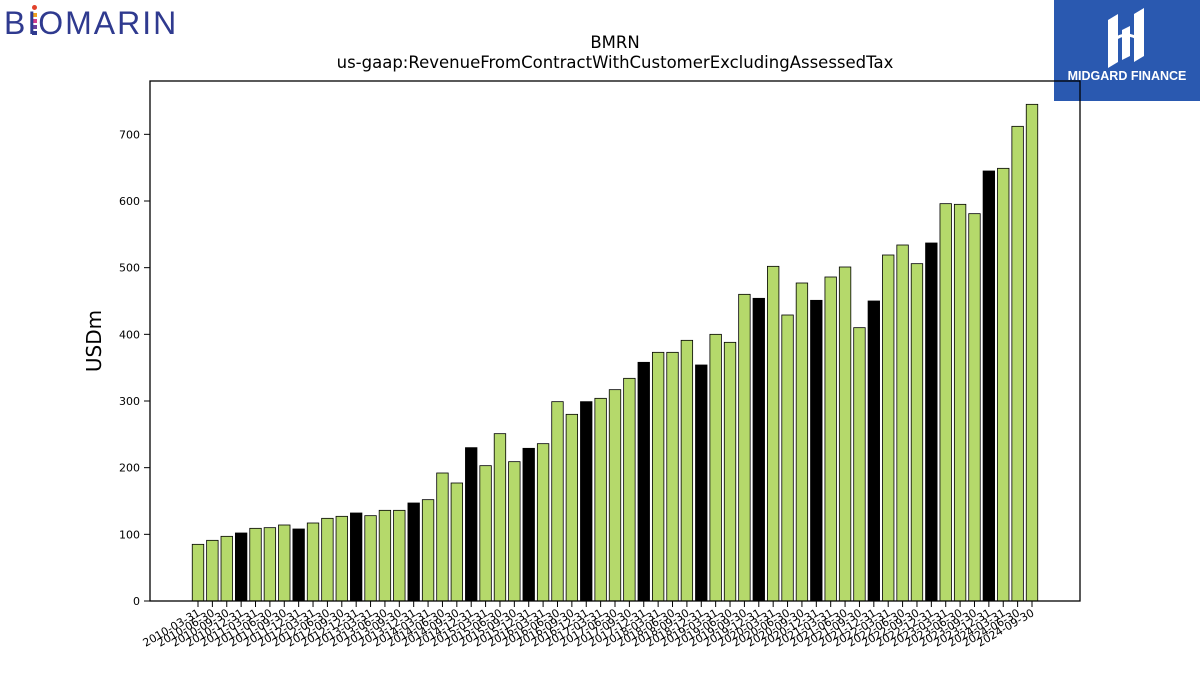 This screenshot has width=1200, height=675. What do you see at coordinates (34, 27) in the screenshot?
I see `logo-dot-purple` at bounding box center [34, 27].